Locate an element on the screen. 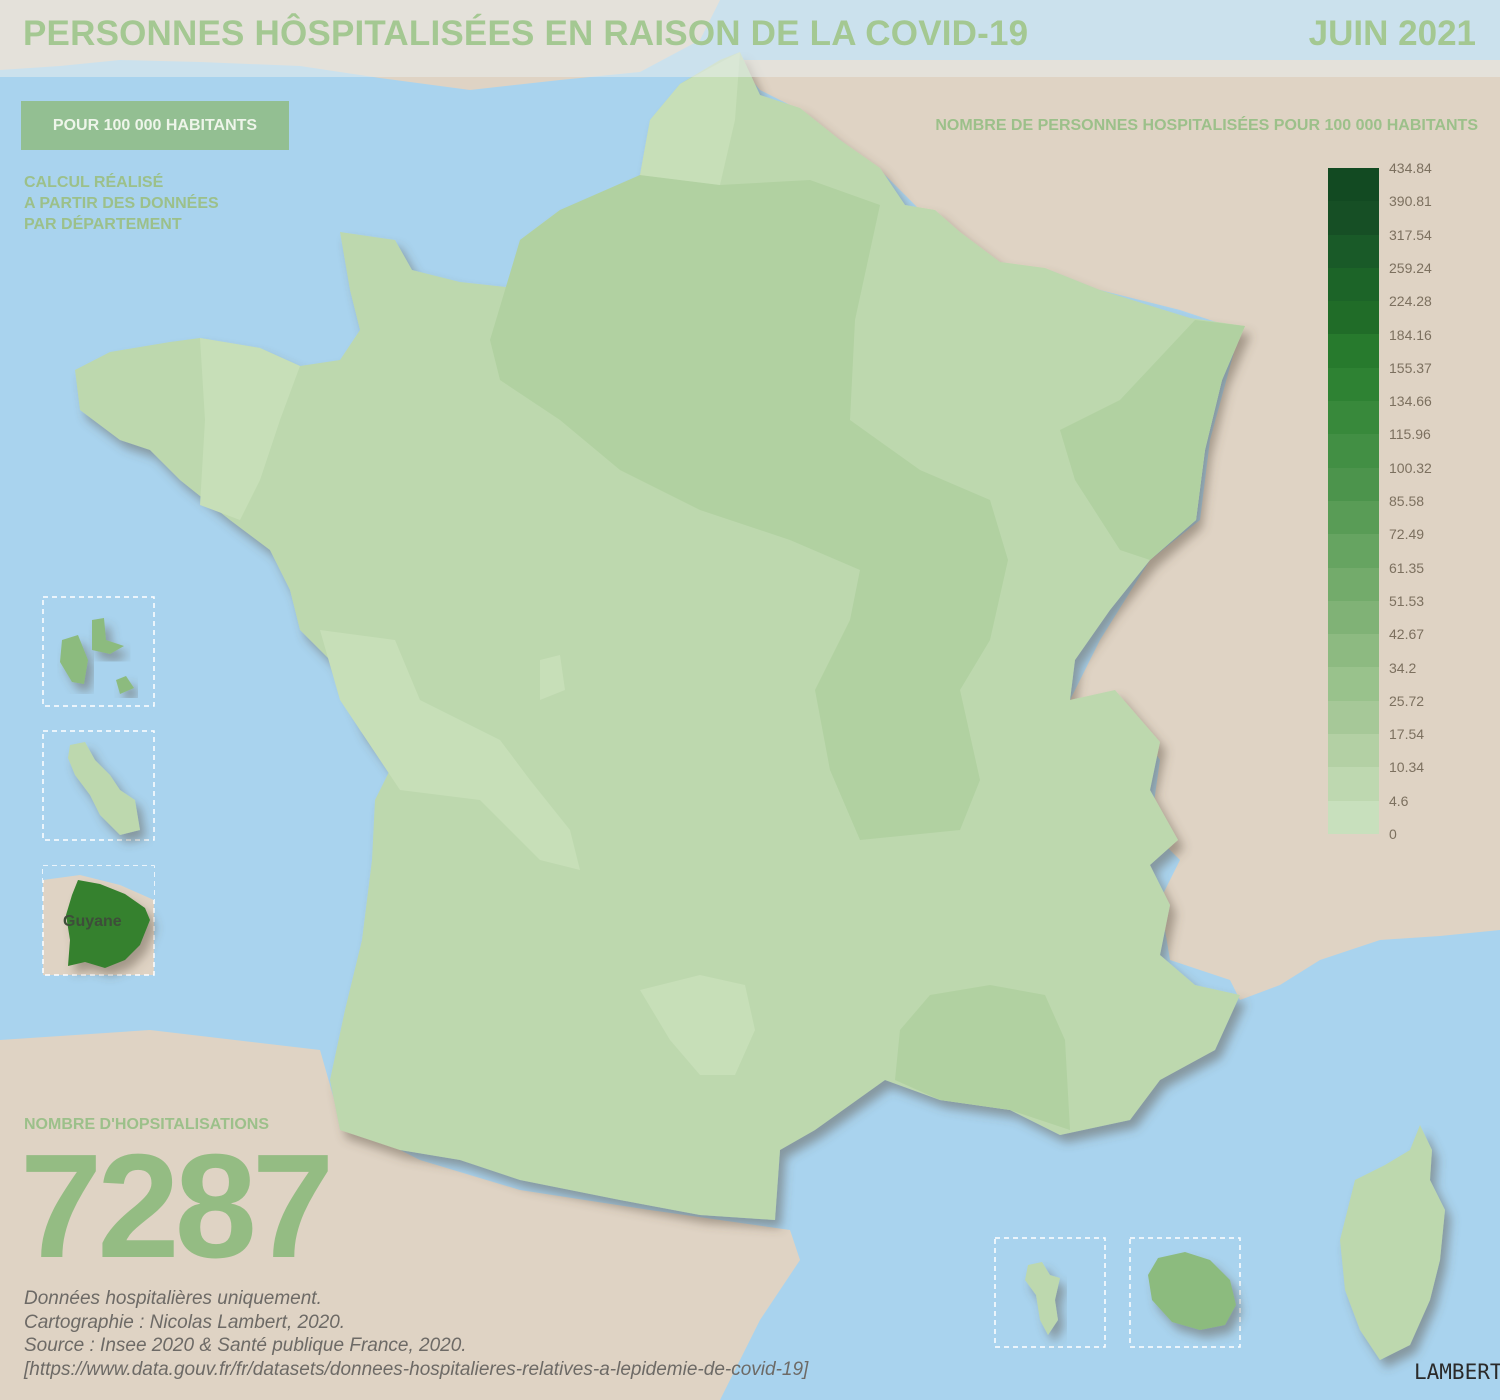 The height and width of the screenshot is (1400, 1500). count-label: NOMBRE D'HOPSITALISATIONS is located at coordinates (146, 1124).